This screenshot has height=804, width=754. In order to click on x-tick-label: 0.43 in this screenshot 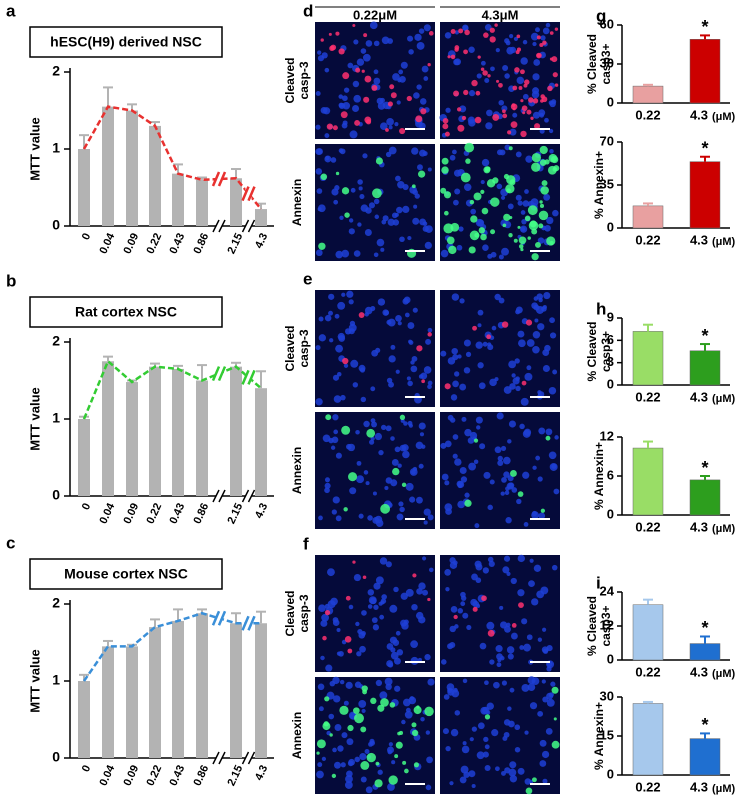, I will do `click(177, 243)`.